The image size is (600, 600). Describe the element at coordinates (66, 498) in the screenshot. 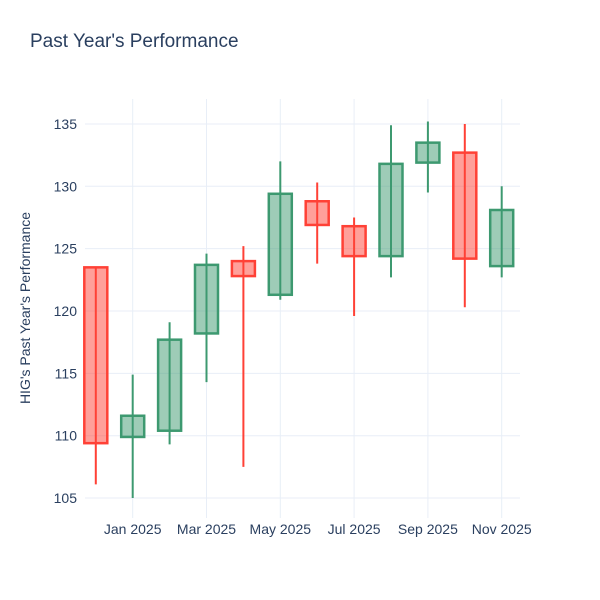

I see `y-tick-label: 105` at that location.